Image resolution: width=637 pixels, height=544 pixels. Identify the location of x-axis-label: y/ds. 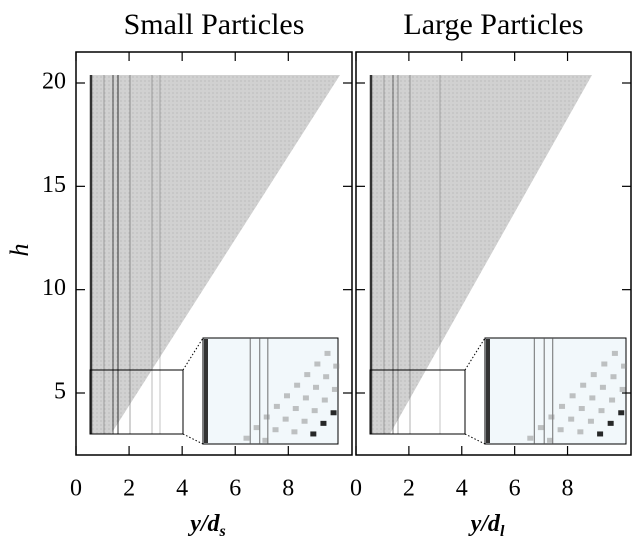
(206, 525).